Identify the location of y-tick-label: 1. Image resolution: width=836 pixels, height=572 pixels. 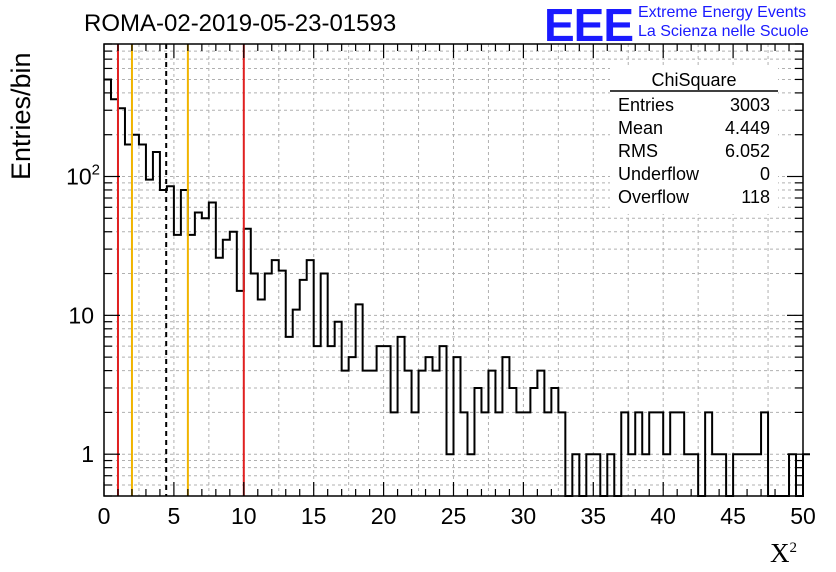
(87, 454).